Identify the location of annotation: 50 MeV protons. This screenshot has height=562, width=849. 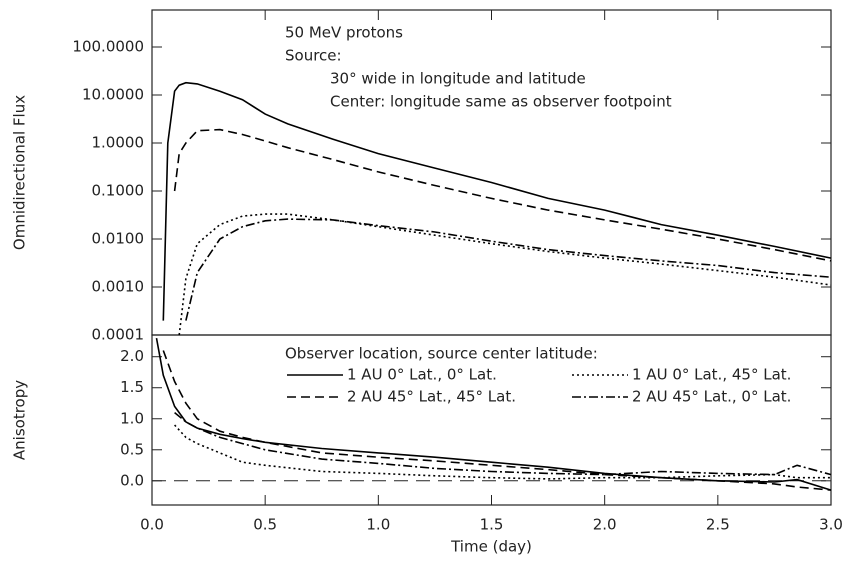
(344, 33).